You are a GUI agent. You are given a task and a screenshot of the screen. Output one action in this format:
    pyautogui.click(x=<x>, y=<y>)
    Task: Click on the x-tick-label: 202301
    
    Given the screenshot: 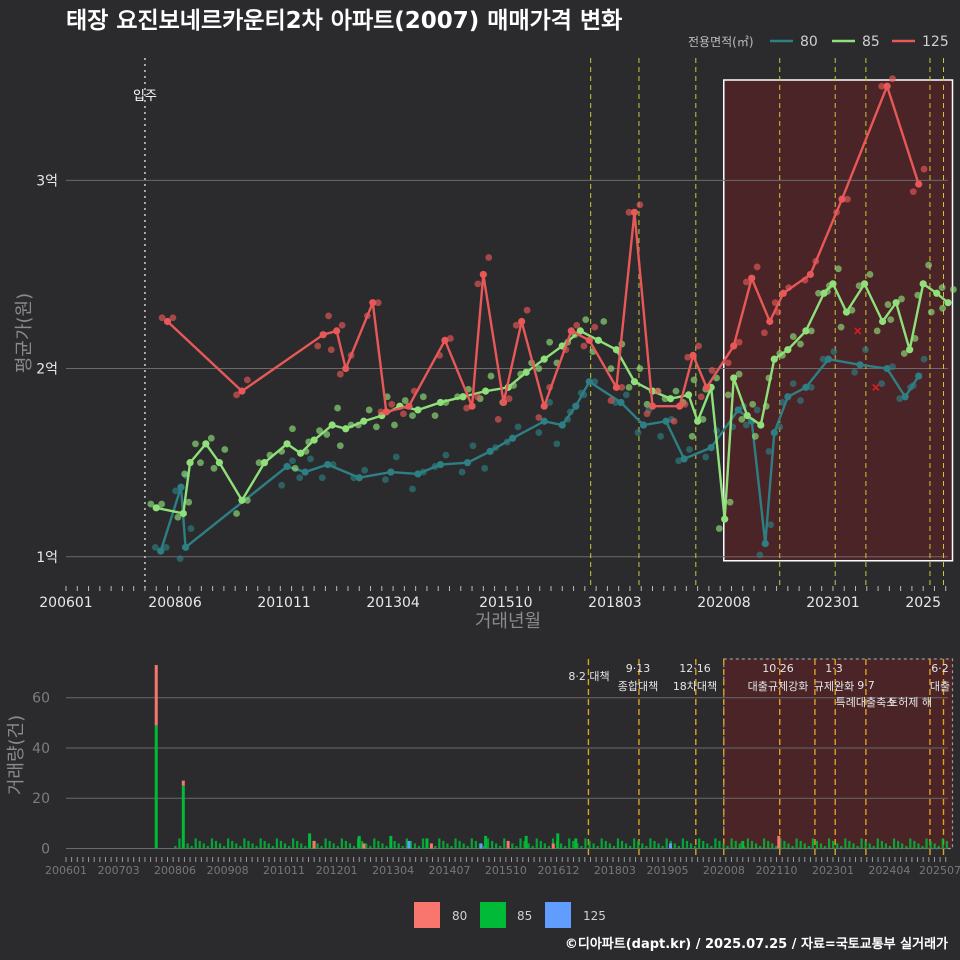 What is the action you would take?
    pyautogui.click(x=832, y=603)
    